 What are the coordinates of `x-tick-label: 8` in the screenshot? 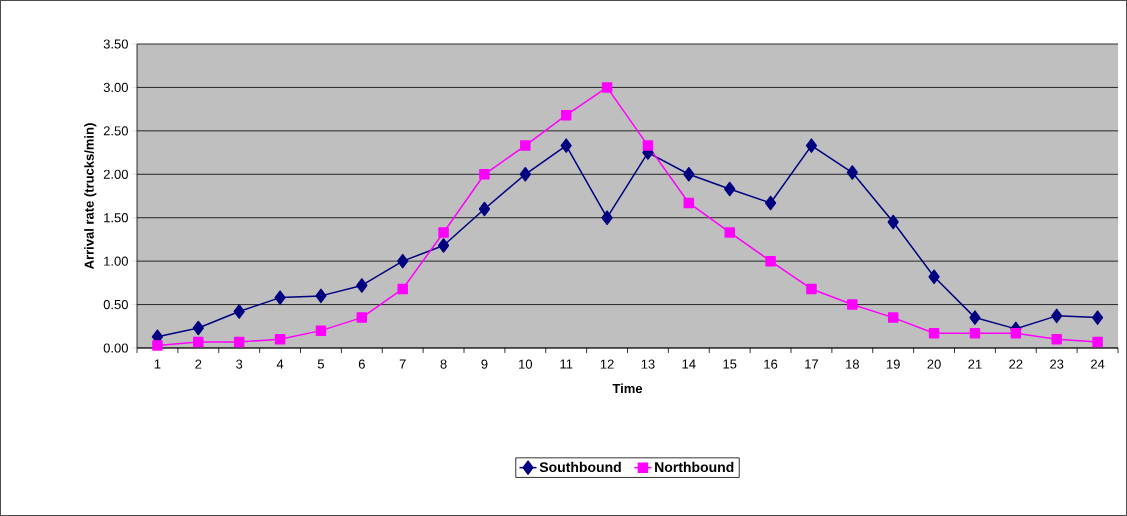 It's located at (443, 364).